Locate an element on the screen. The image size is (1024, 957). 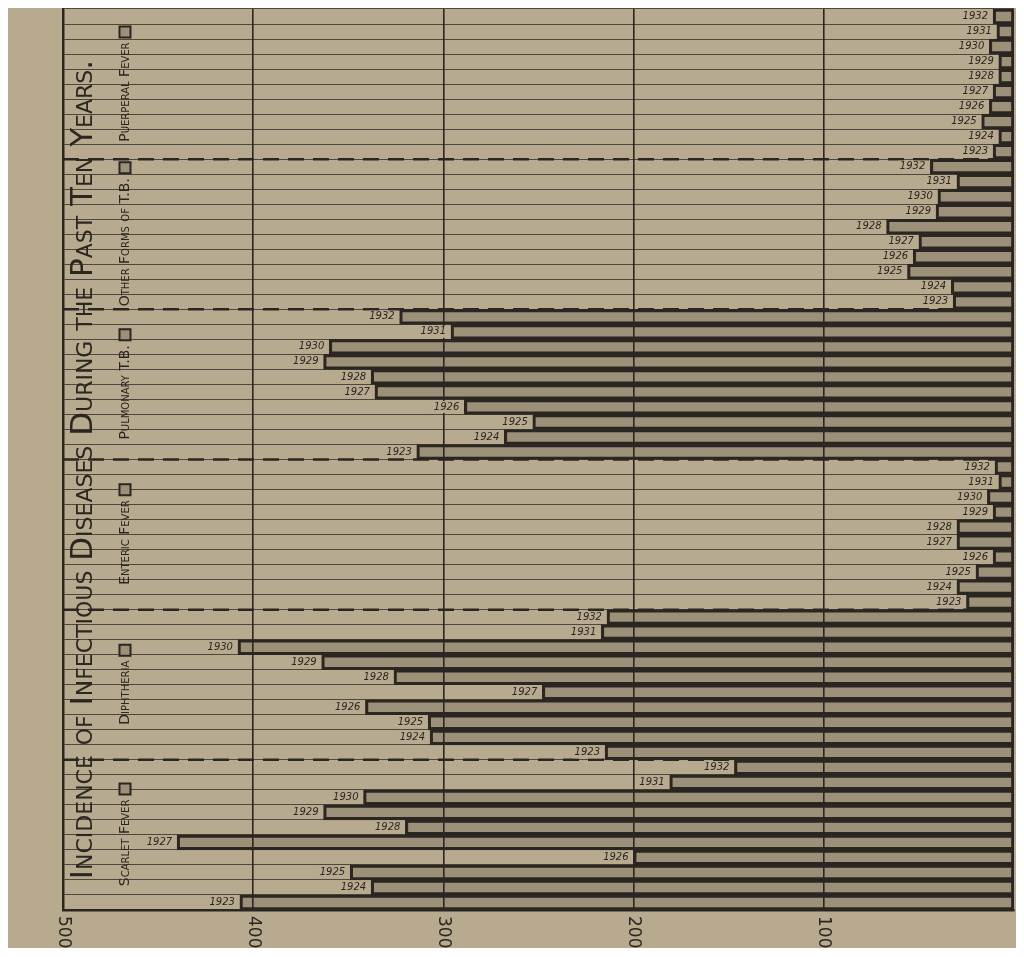
x-tick-label: 500 is located at coordinates (64, 932).